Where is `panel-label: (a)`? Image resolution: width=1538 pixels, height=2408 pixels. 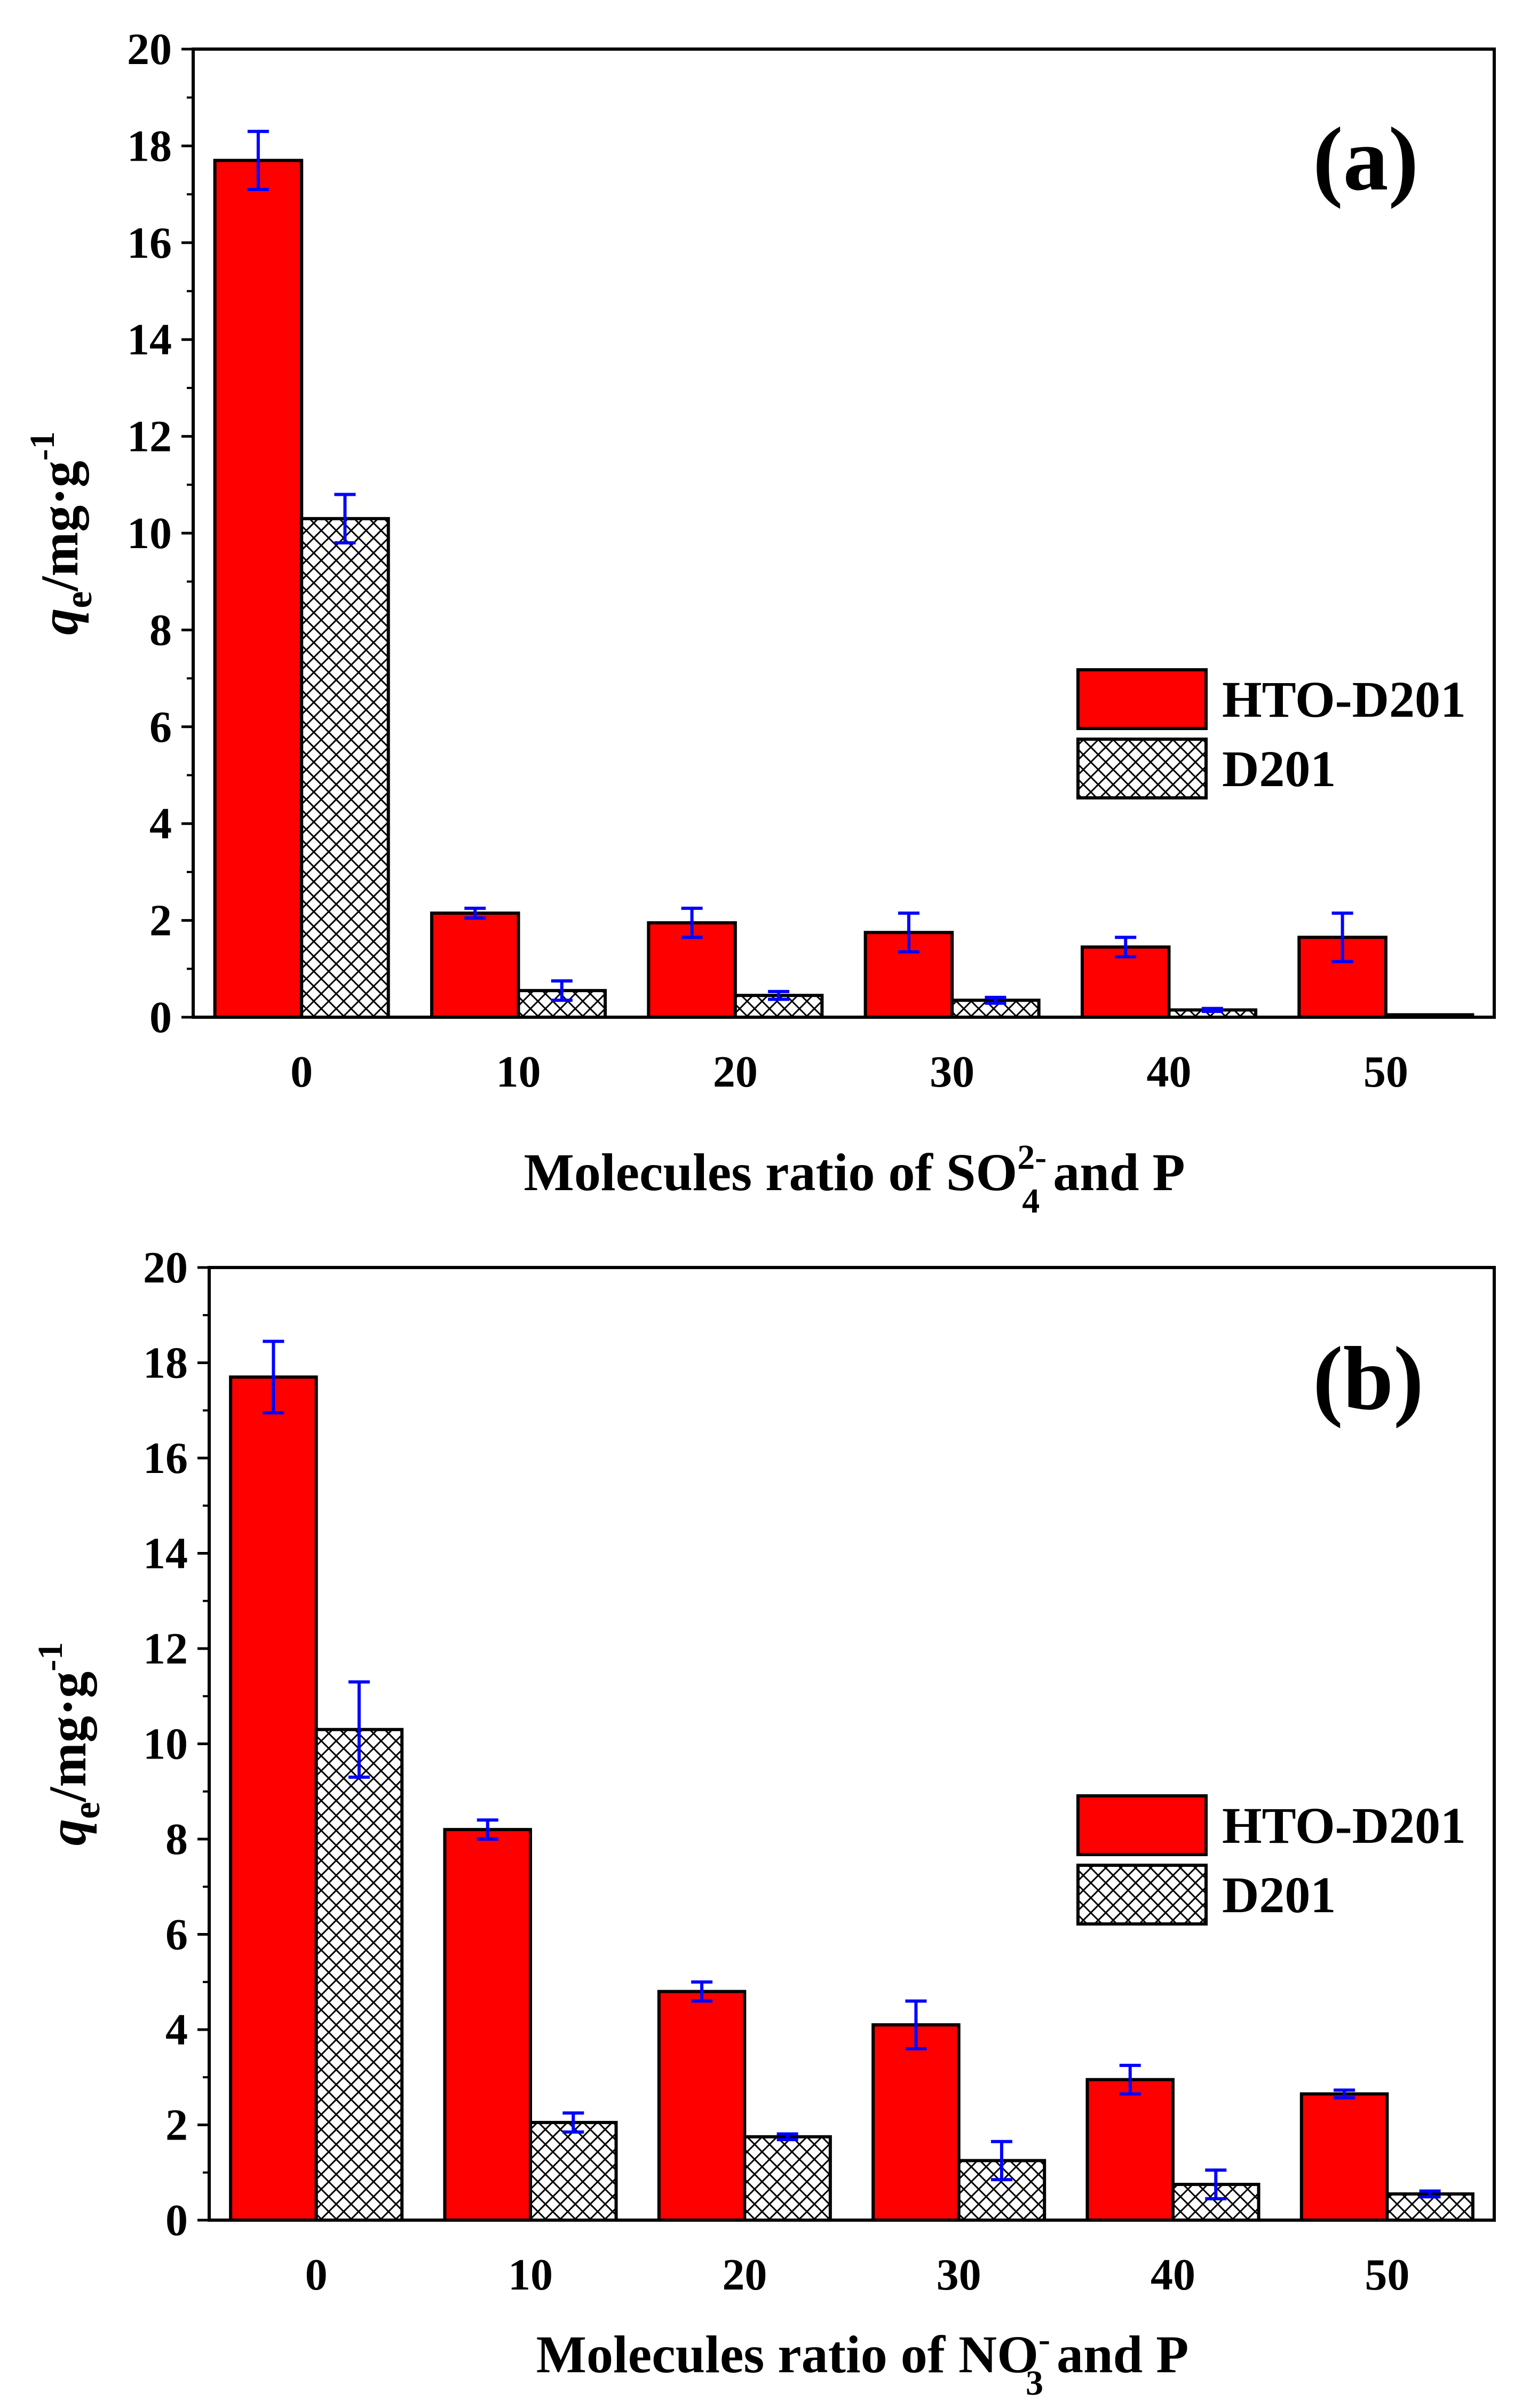 panel-label: (a) is located at coordinates (1365, 159).